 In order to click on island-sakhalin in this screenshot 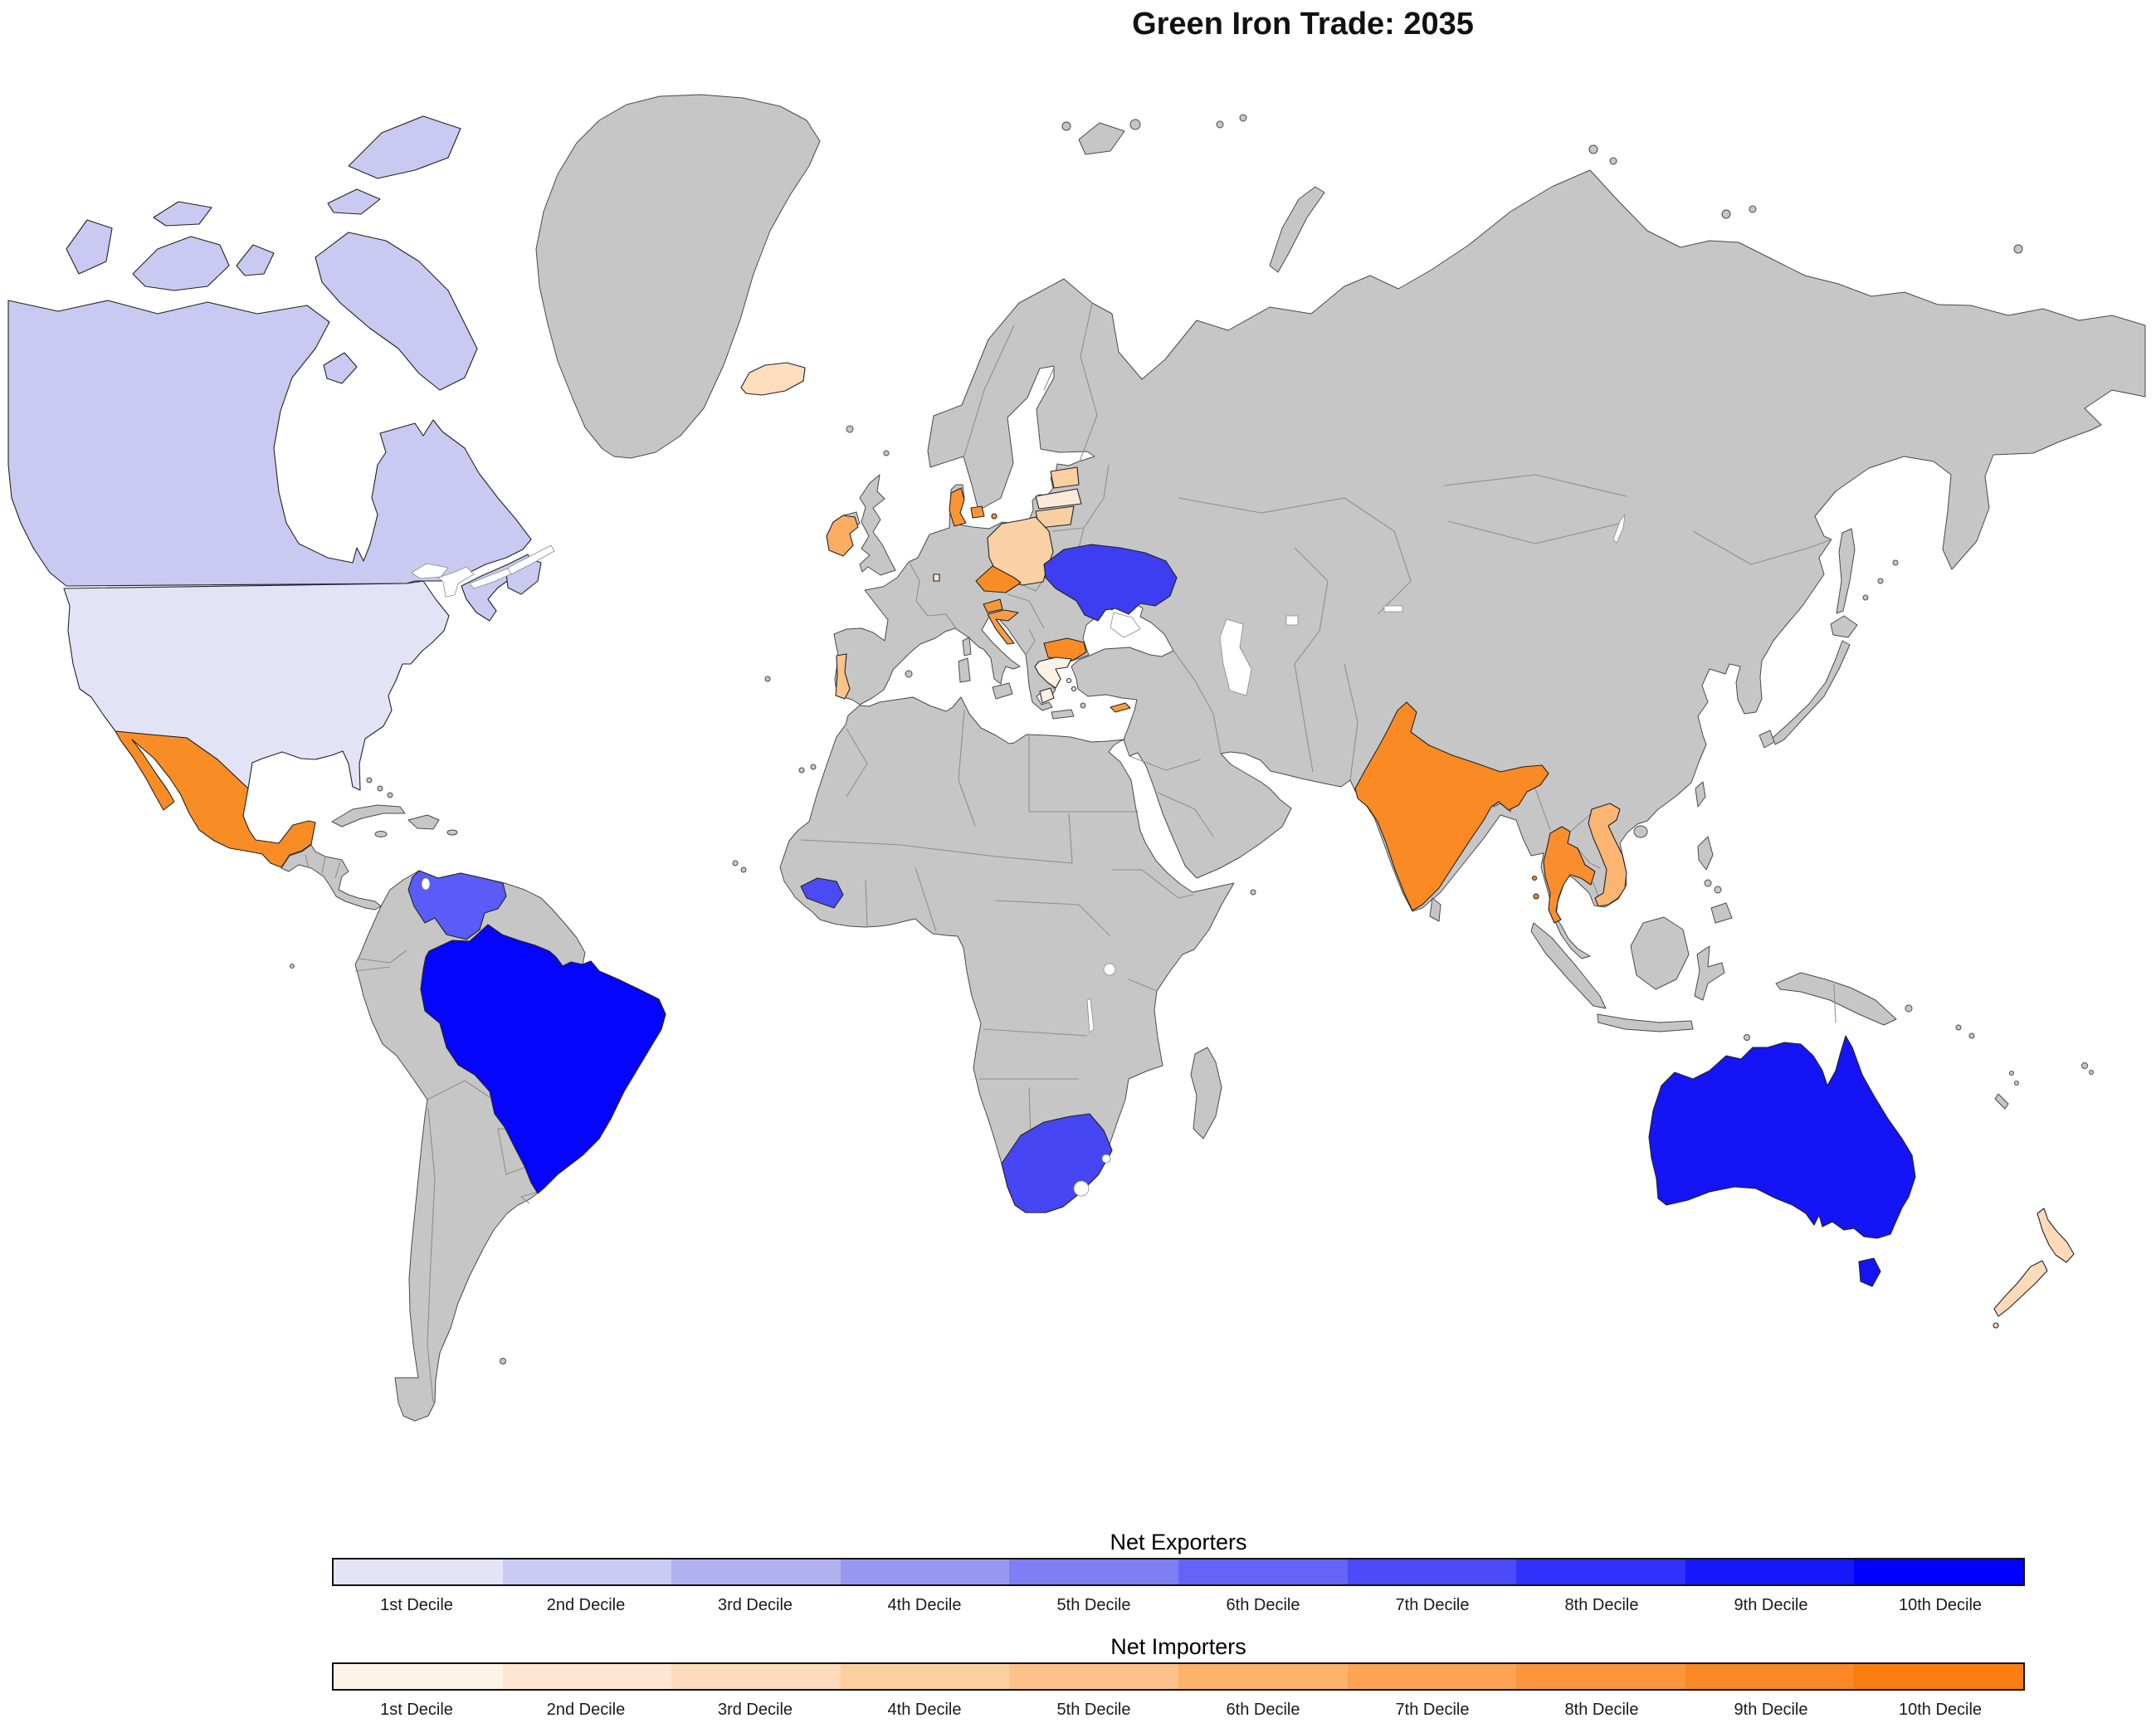, I will do `click(1846, 571)`.